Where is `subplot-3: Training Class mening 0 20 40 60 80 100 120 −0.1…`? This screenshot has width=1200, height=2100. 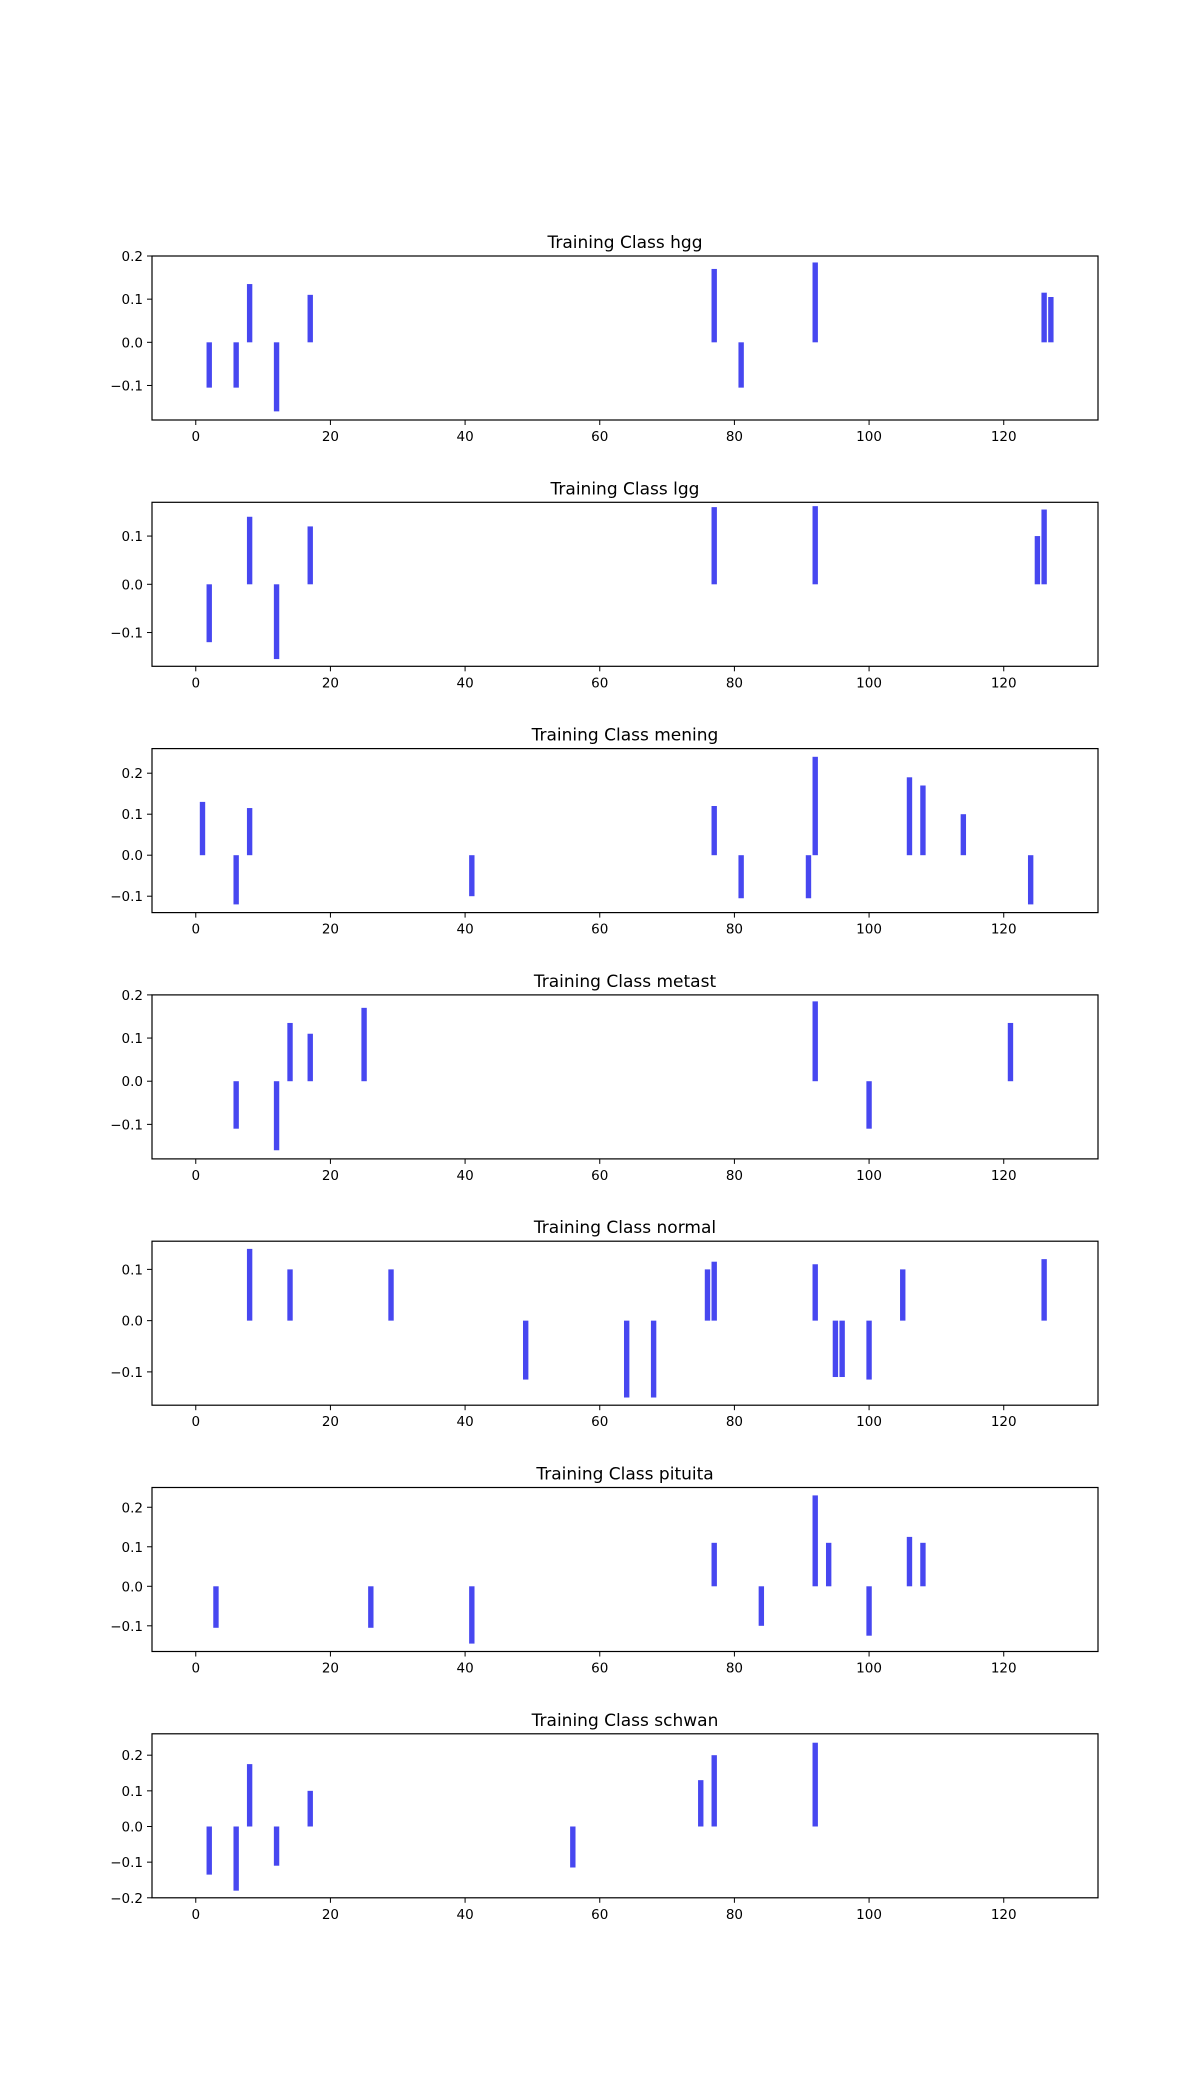
subplot-3: Training Class mening 0 20 40 60 80 100 120 −0.1… is located at coordinates (604, 832).